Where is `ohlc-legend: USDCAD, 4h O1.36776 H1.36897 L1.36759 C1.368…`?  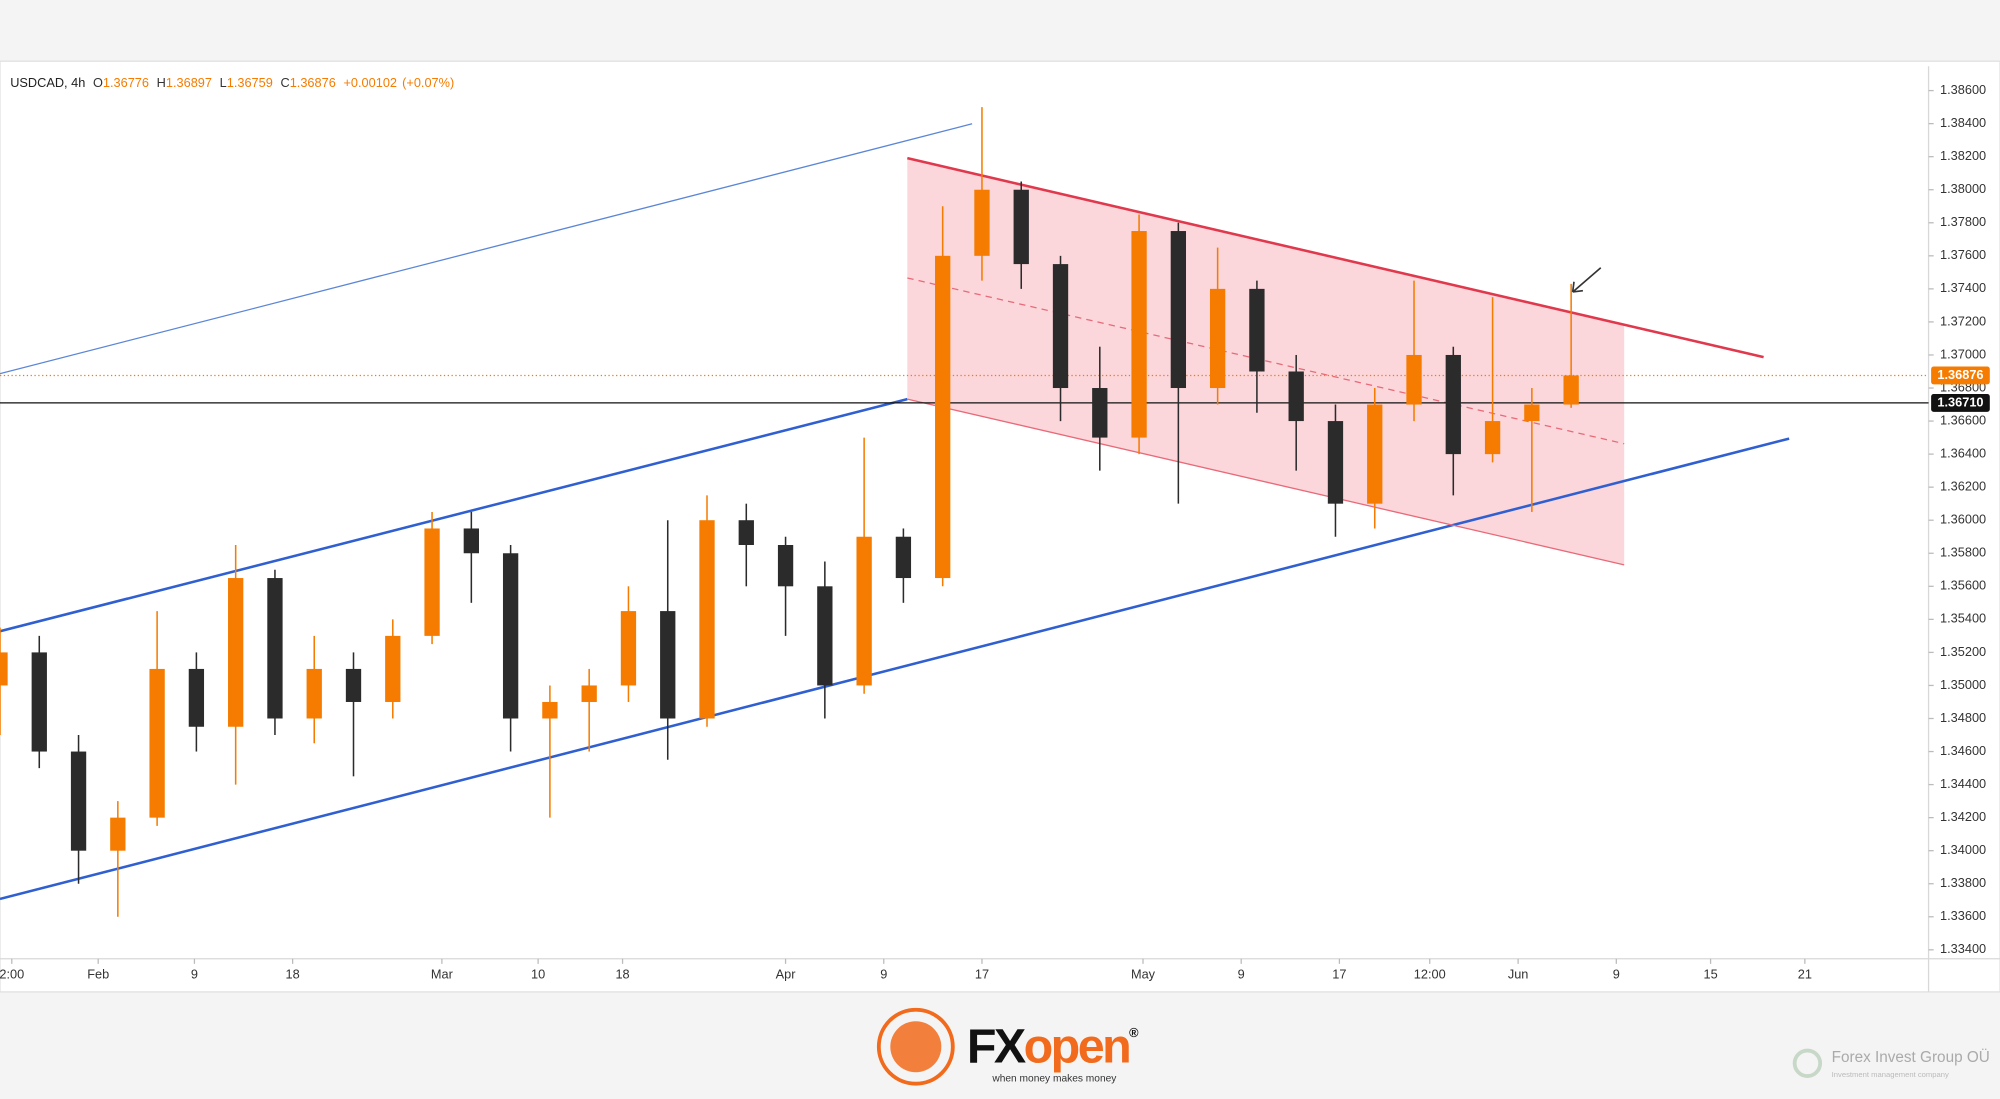 ohlc-legend: USDCAD, 4h O1.36776 H1.36897 L1.36759 C1.368… is located at coordinates (232, 83).